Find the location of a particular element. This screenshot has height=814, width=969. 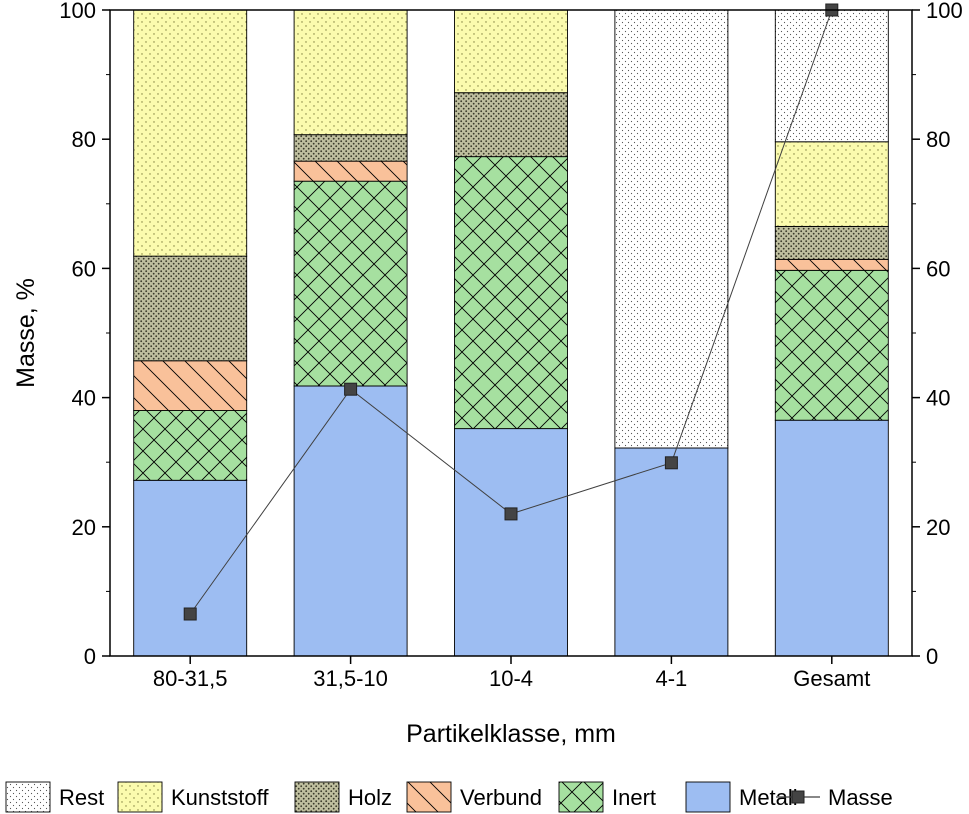

y-tick-label-left-40: 40 is located at coordinates (84, 398).